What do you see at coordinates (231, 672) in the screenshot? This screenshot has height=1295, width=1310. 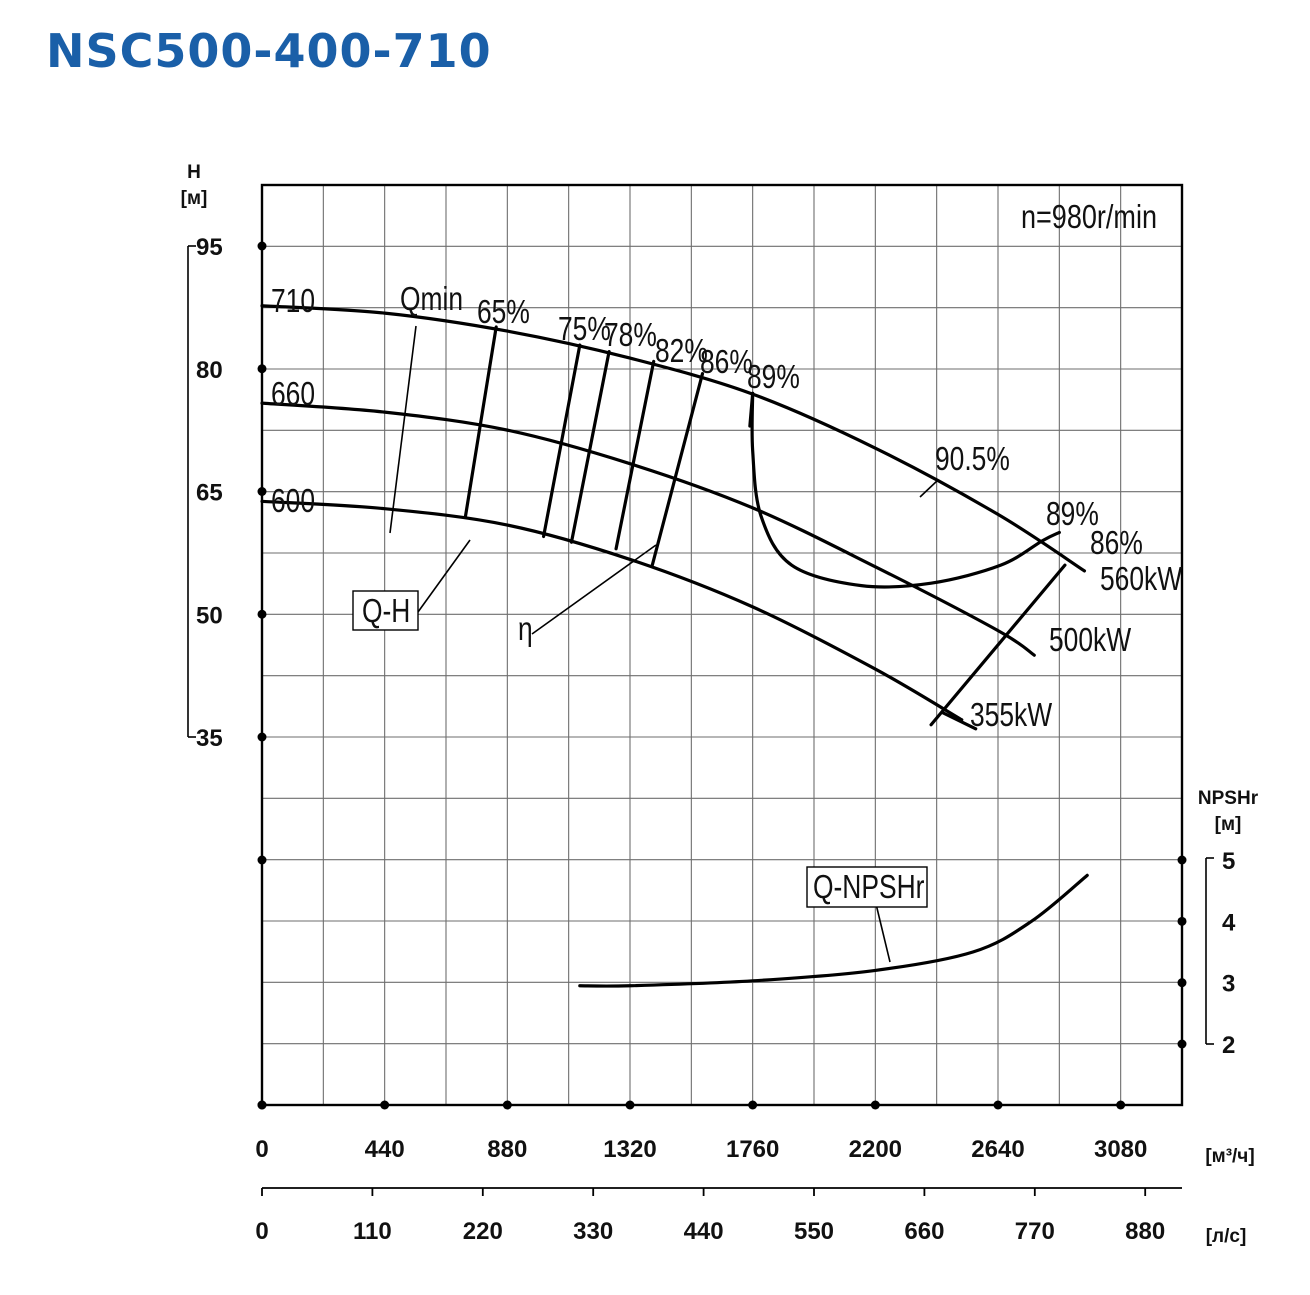 I see `head-tick-labels: 95 80 65 50 35` at bounding box center [231, 672].